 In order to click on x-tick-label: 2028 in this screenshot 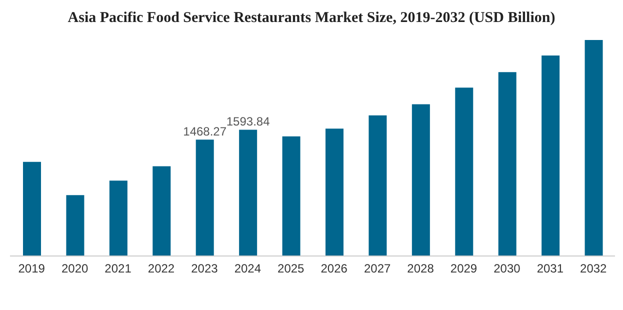, I will do `click(420, 269)`.